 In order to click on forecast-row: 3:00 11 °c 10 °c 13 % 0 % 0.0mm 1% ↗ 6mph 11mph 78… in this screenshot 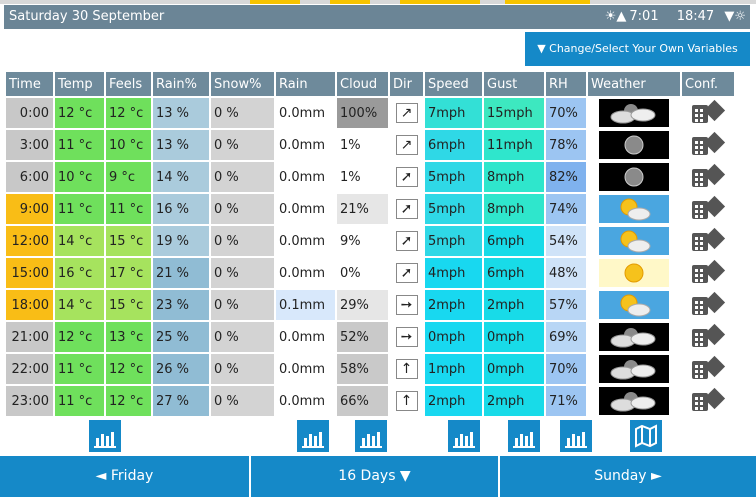, I will do `click(370, 145)`.